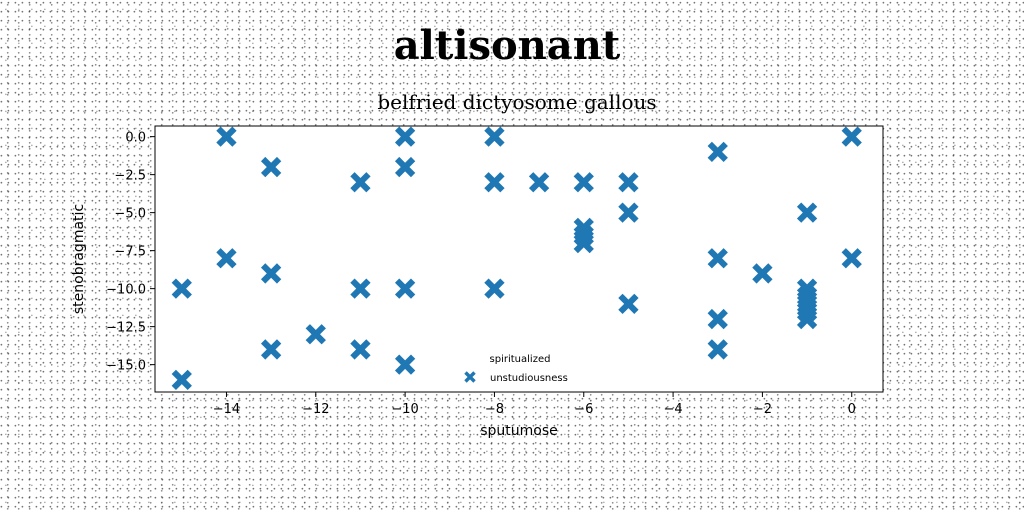 This screenshot has height=512, width=1024. I want to click on y-tick-label: −12.5, so click(126, 328).